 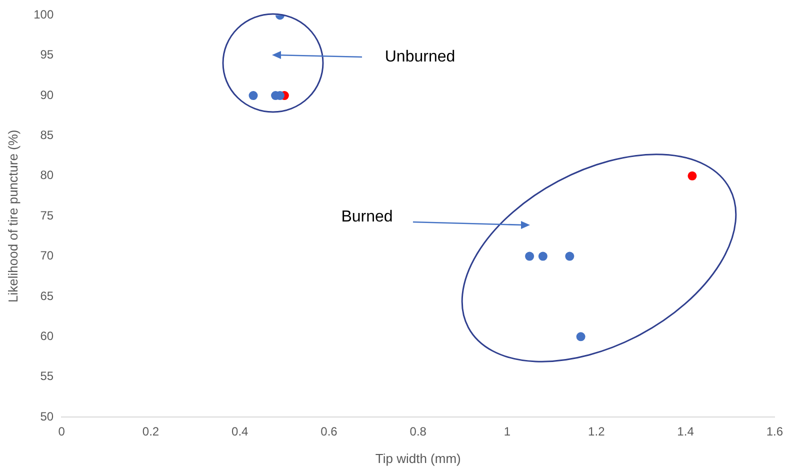 I want to click on x-tick-label: 1.6, so click(x=775, y=431).